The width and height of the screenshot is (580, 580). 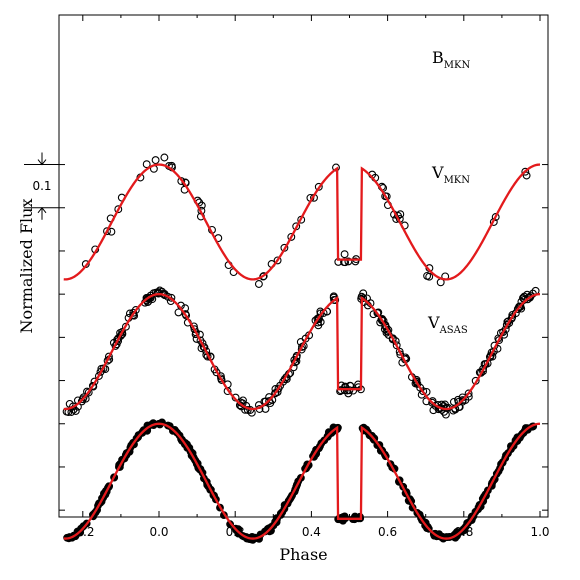 I want to click on scale-arrowhead-up, so click(x=42, y=210).